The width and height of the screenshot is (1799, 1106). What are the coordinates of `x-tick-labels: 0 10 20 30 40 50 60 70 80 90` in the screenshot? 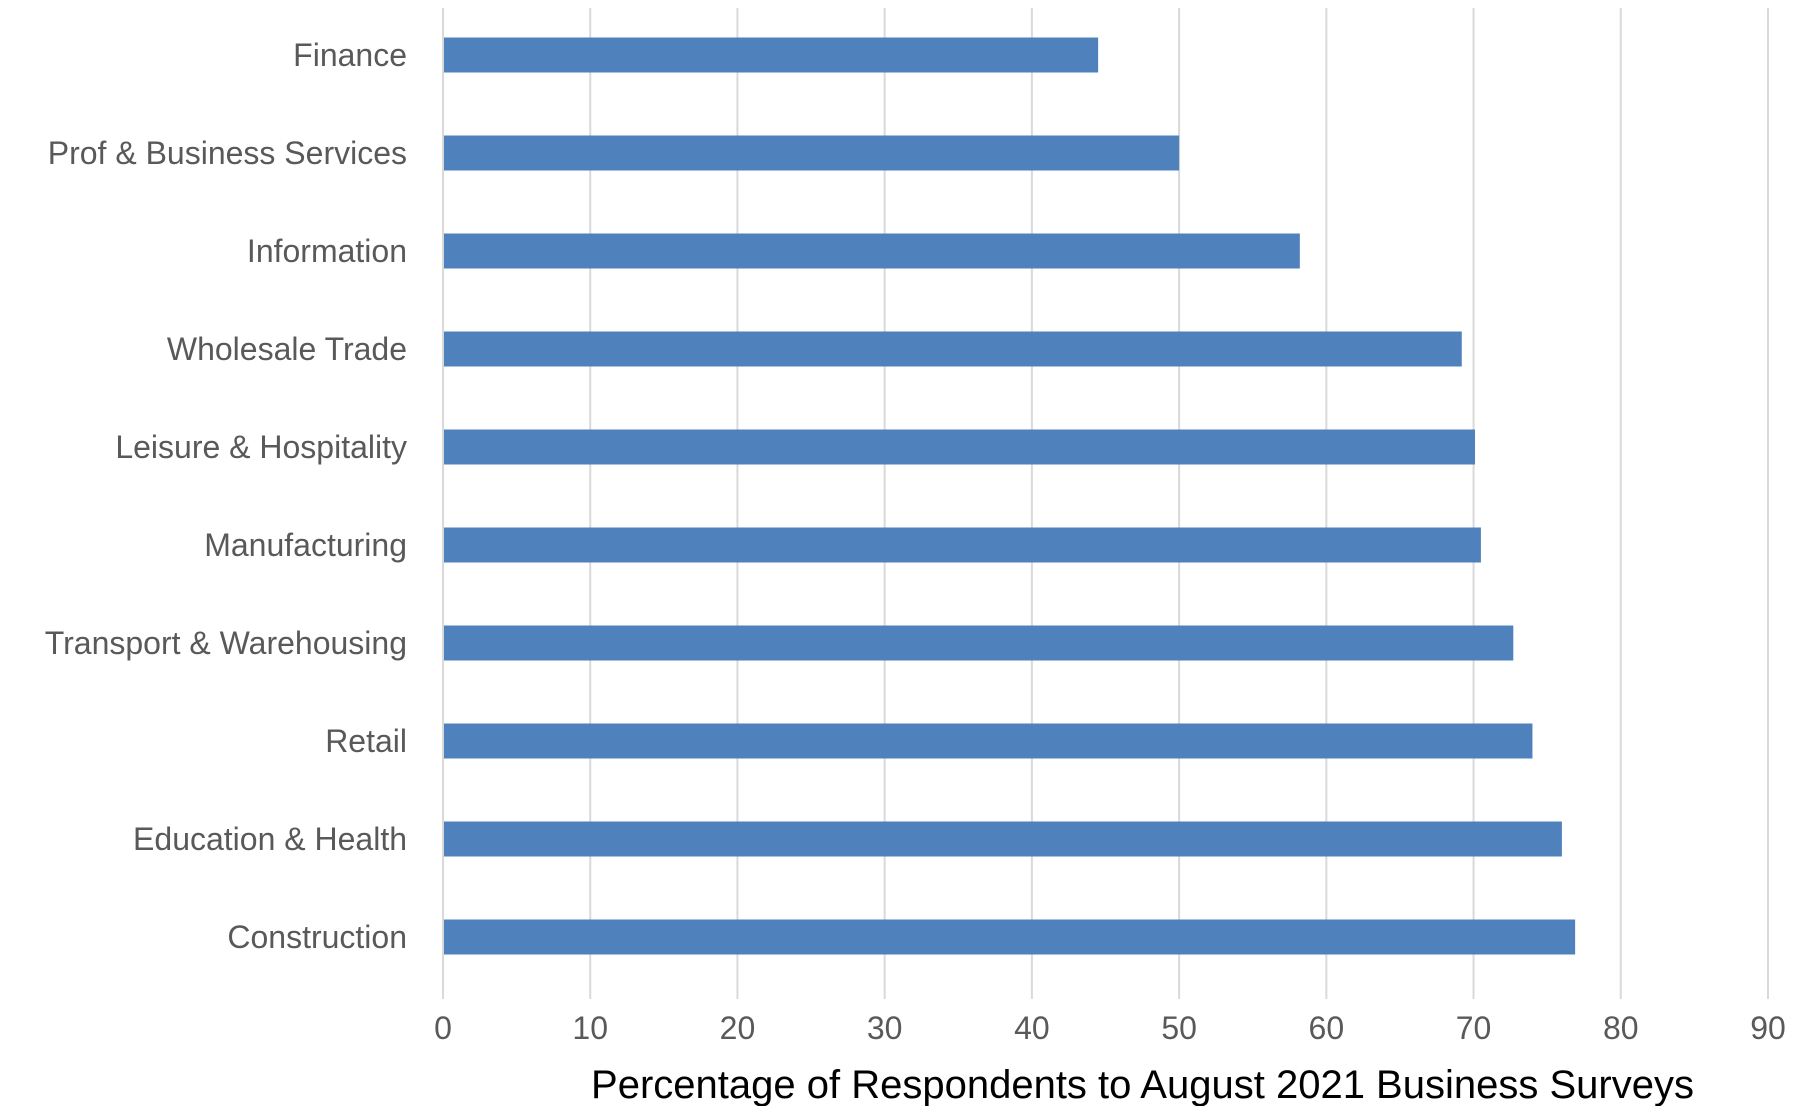 It's located at (1110, 1028).